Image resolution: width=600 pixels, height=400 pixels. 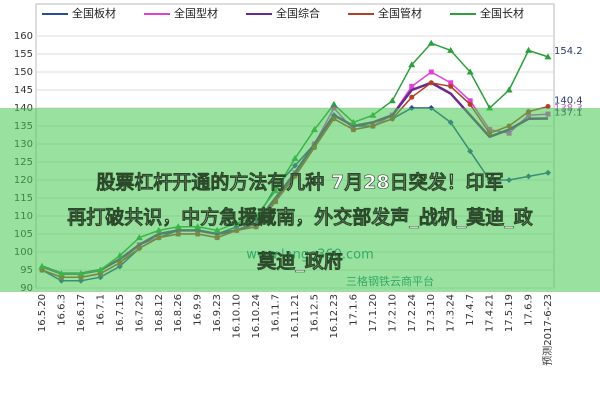 What do you see at coordinates (196, 13) in the screenshot?
I see `legend-label: 全国型材` at bounding box center [196, 13].